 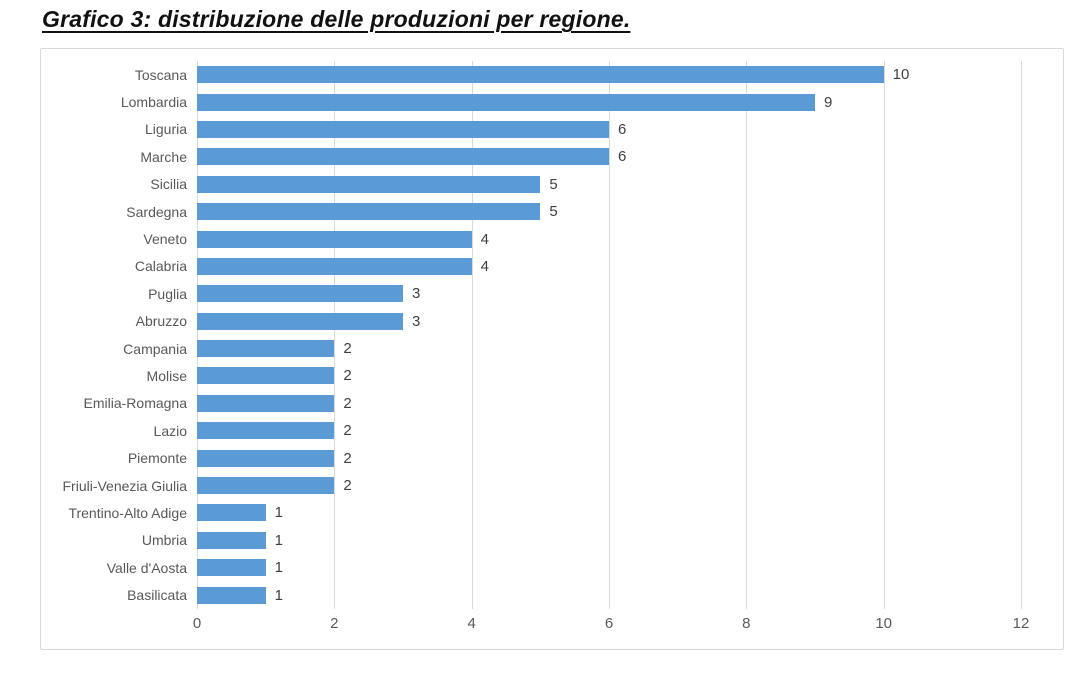 What do you see at coordinates (622, 157) in the screenshot?
I see `value-label: 6` at bounding box center [622, 157].